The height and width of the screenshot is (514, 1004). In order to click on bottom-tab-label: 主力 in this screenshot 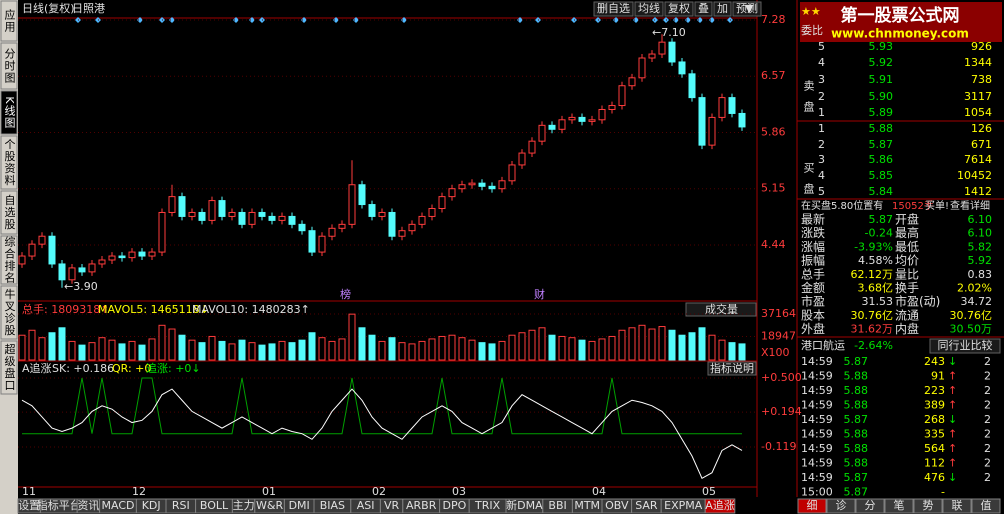, I will do `click(244, 505)`.